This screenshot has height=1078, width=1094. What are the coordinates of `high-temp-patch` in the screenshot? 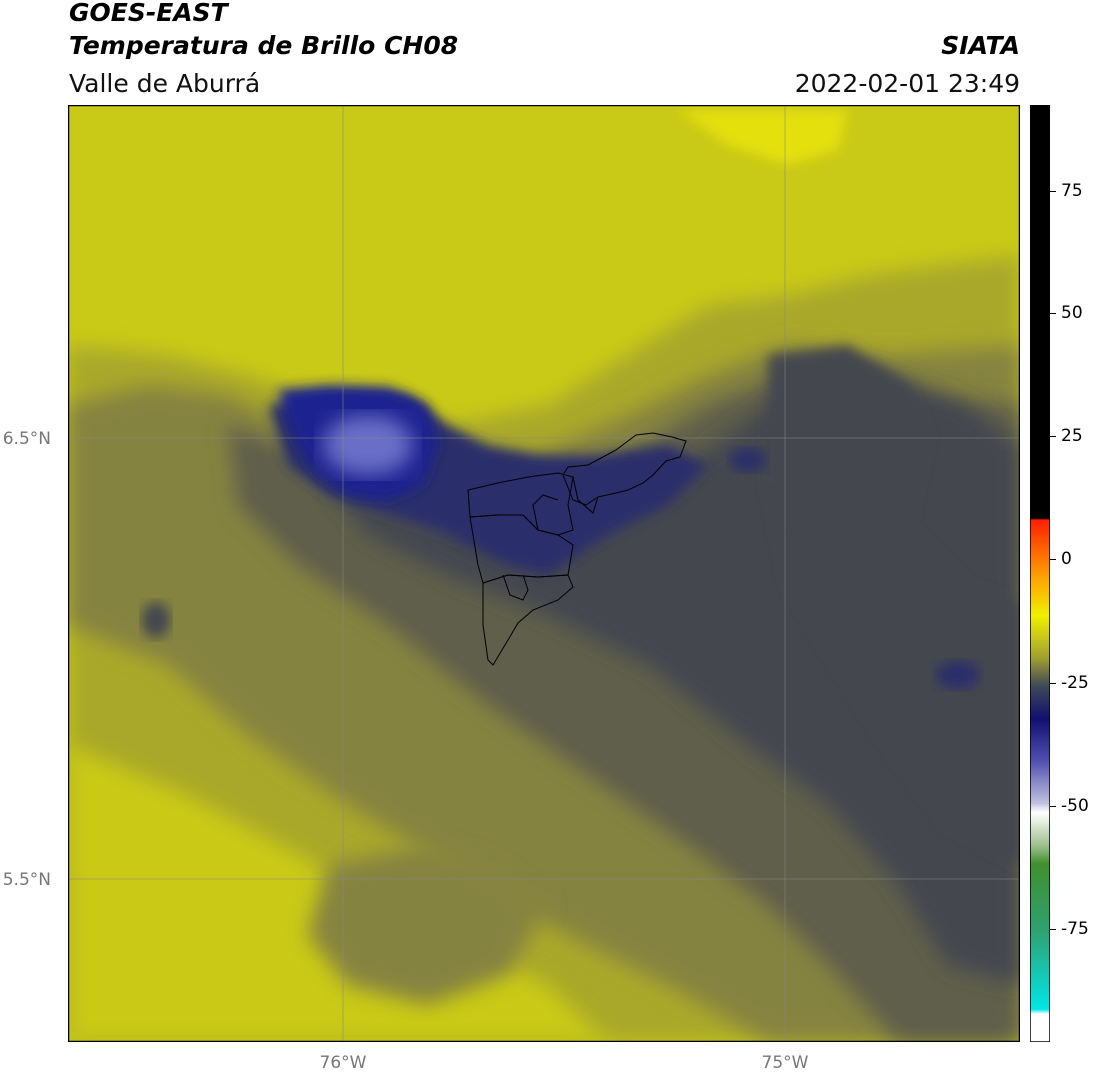 It's located at (763, 137).